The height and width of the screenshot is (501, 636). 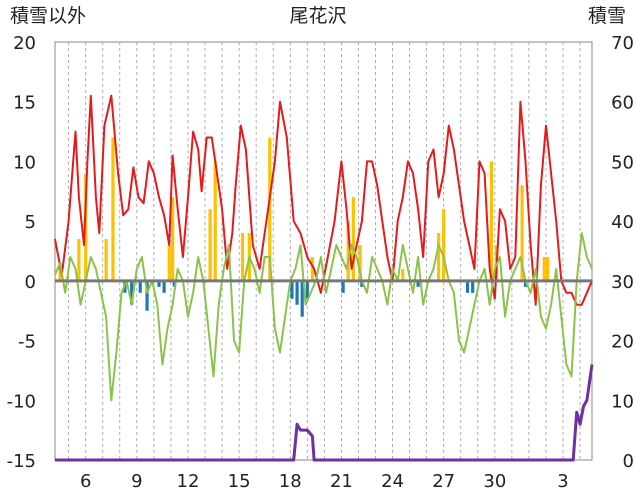 I want to click on left-tick-label: 20, so click(x=24, y=43).